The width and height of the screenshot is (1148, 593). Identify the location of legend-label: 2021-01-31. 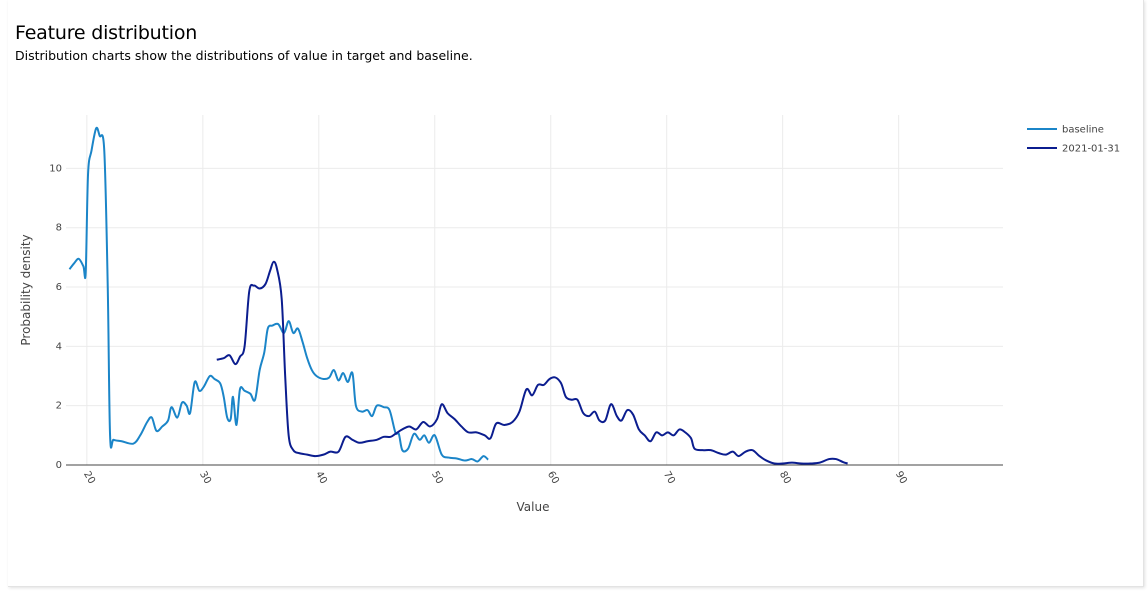
(1091, 149).